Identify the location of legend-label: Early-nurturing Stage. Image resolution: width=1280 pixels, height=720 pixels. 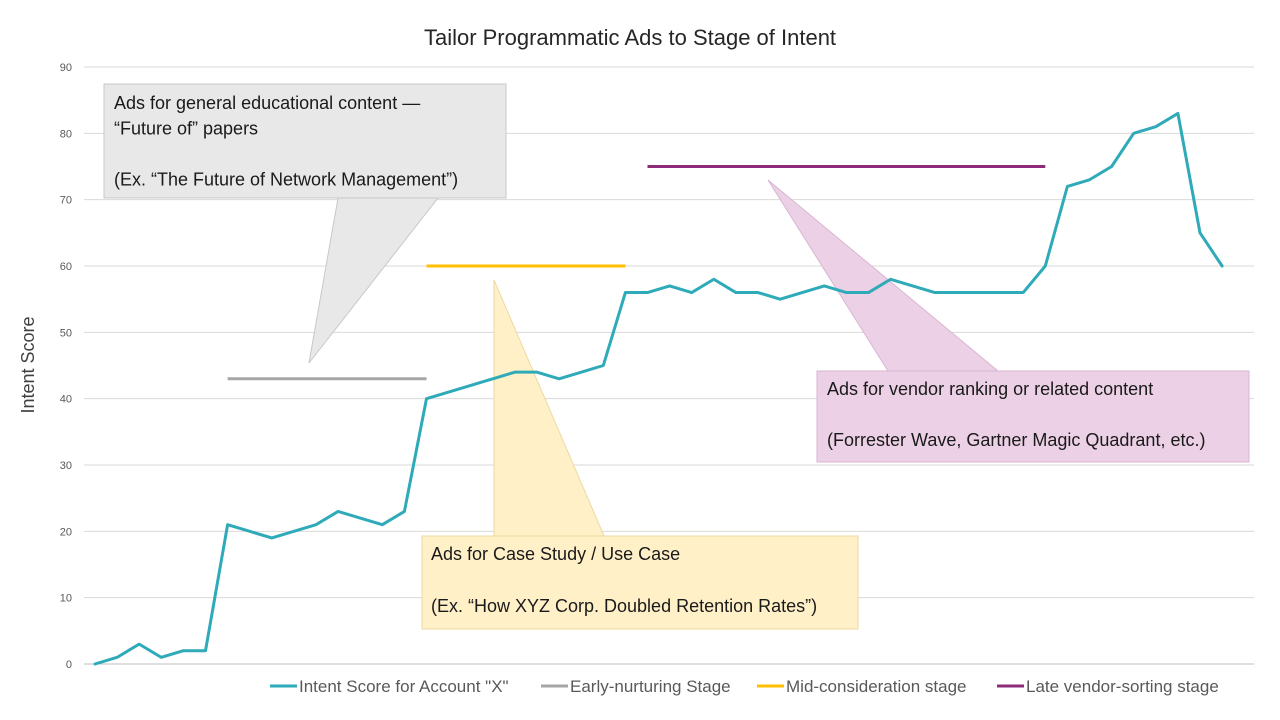
(650, 686).